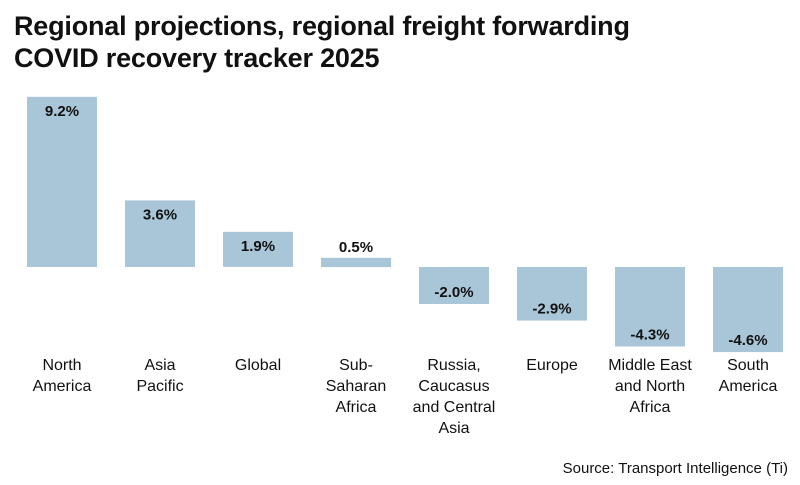 The height and width of the screenshot is (485, 800). Describe the element at coordinates (258, 246) in the screenshot. I see `value-label-2: 1.9%` at that location.